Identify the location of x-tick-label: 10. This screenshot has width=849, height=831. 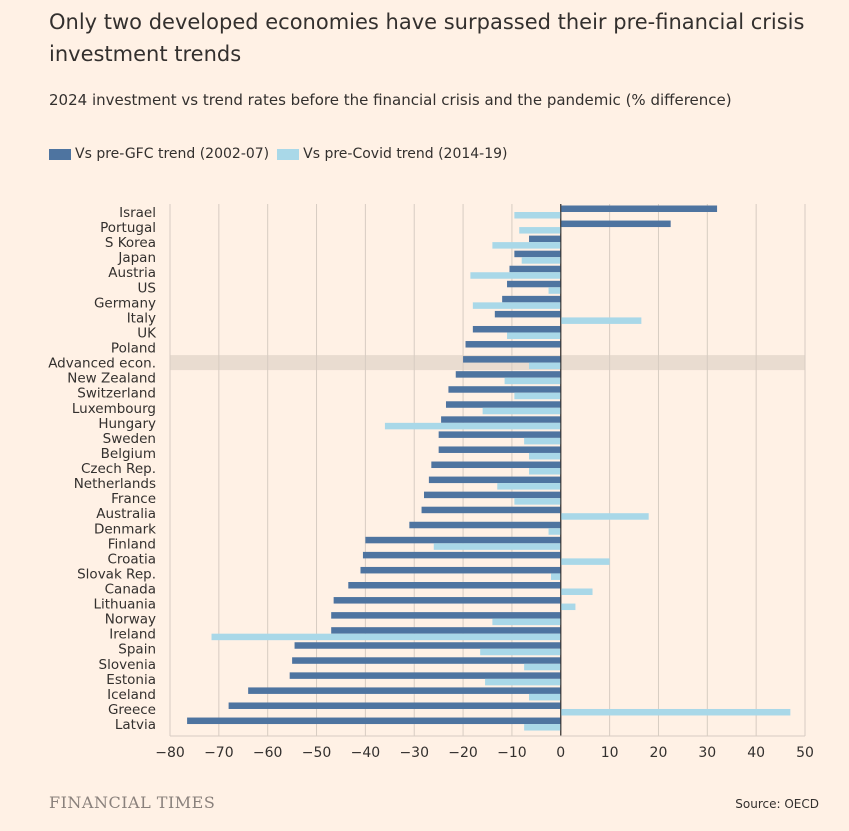
(610, 753).